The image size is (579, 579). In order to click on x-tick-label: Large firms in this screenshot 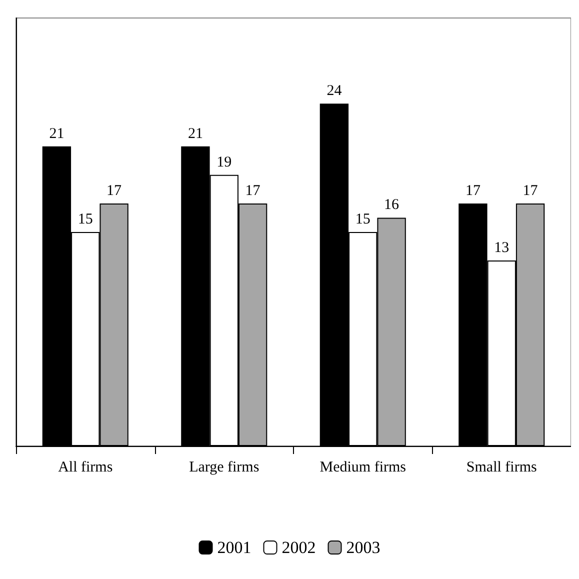, I will do `click(224, 468)`.